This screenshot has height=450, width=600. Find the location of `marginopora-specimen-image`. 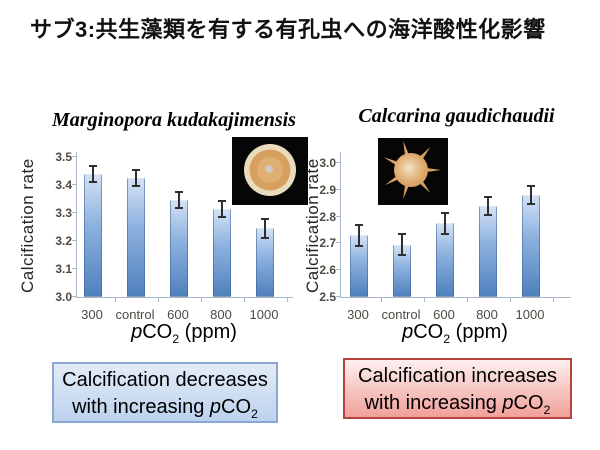

marginopora-specimen-image is located at coordinates (270, 171).